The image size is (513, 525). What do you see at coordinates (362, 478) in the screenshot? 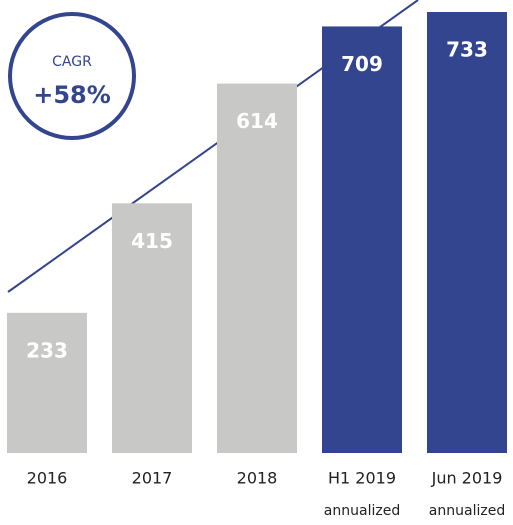
I see `x-tick-label: H1 2019` at bounding box center [362, 478].